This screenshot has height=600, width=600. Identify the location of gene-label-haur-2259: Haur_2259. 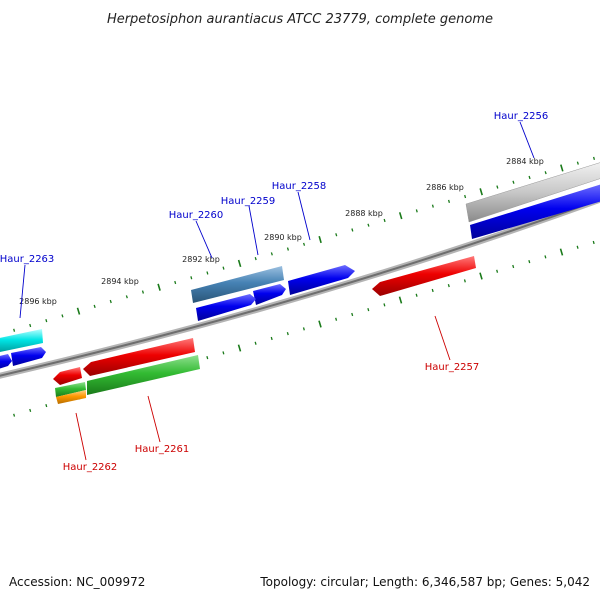
(248, 201).